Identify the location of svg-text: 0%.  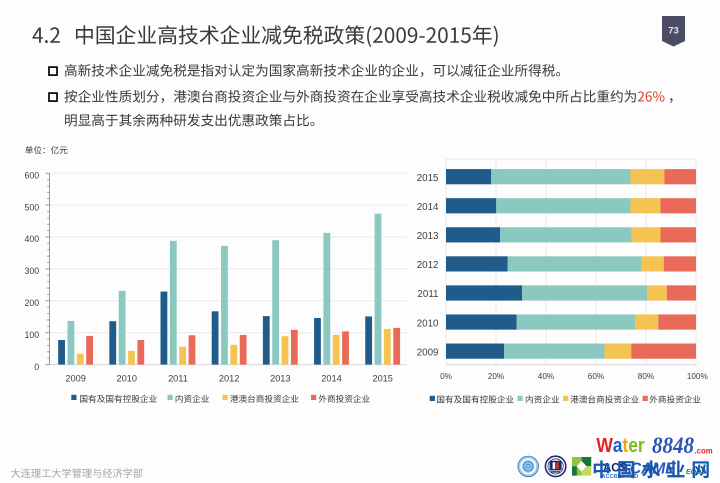
(446, 376).